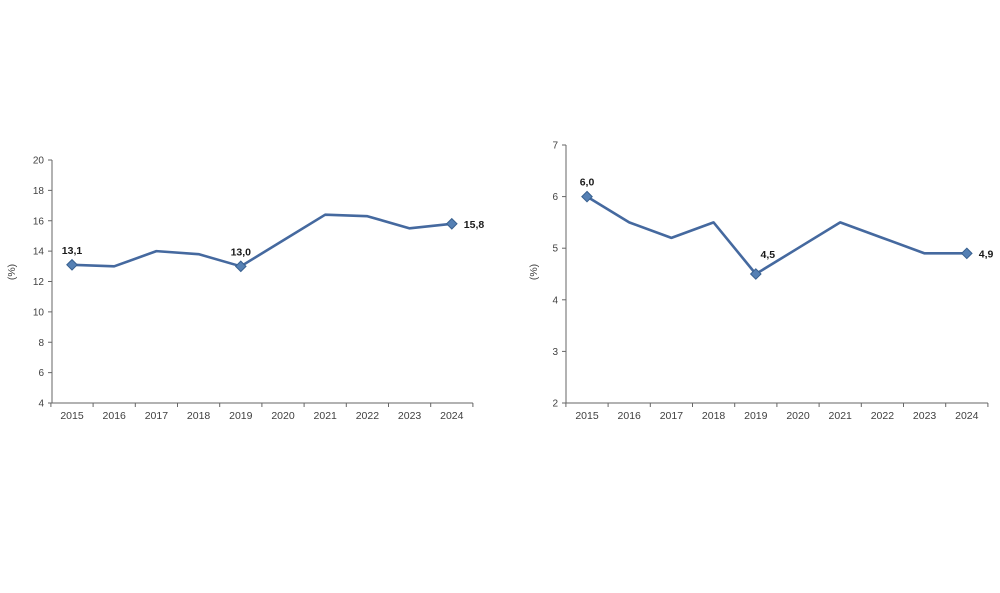 Image resolution: width=1000 pixels, height=593 pixels. I want to click on y-tick-label: 12, so click(39, 282).